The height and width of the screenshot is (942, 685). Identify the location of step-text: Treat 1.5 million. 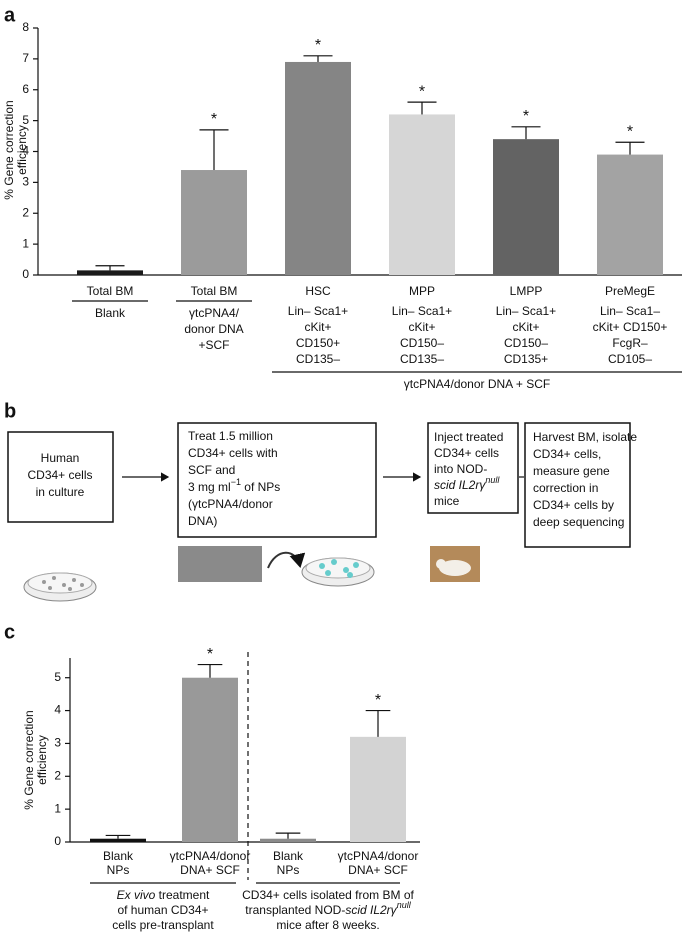
(230, 436).